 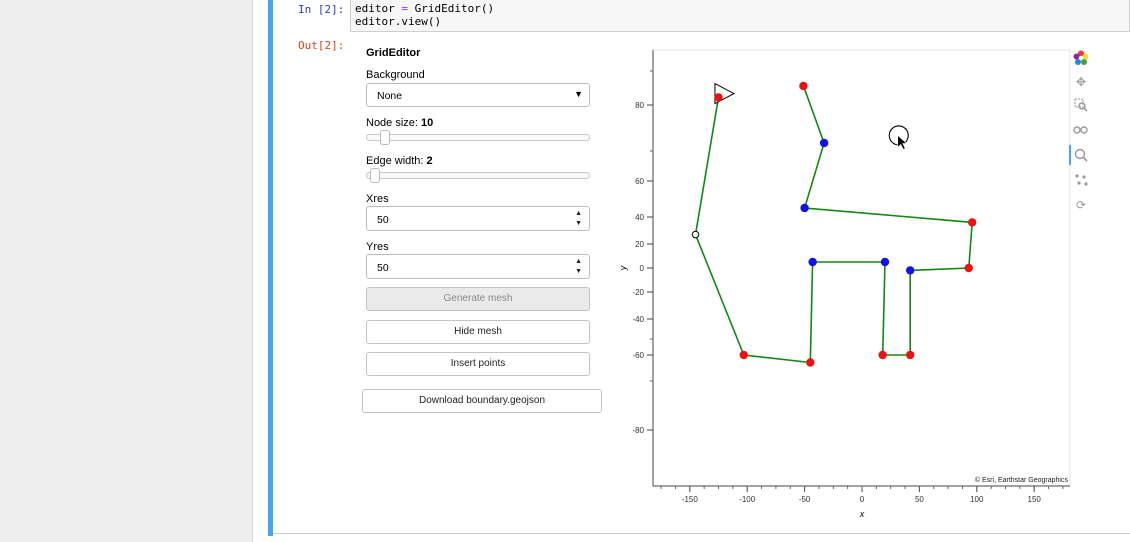 What do you see at coordinates (642, 252) in the screenshot?
I see `y-axis-ticks: 80 60 40 20 0 -20 -40 -60 -80` at bounding box center [642, 252].